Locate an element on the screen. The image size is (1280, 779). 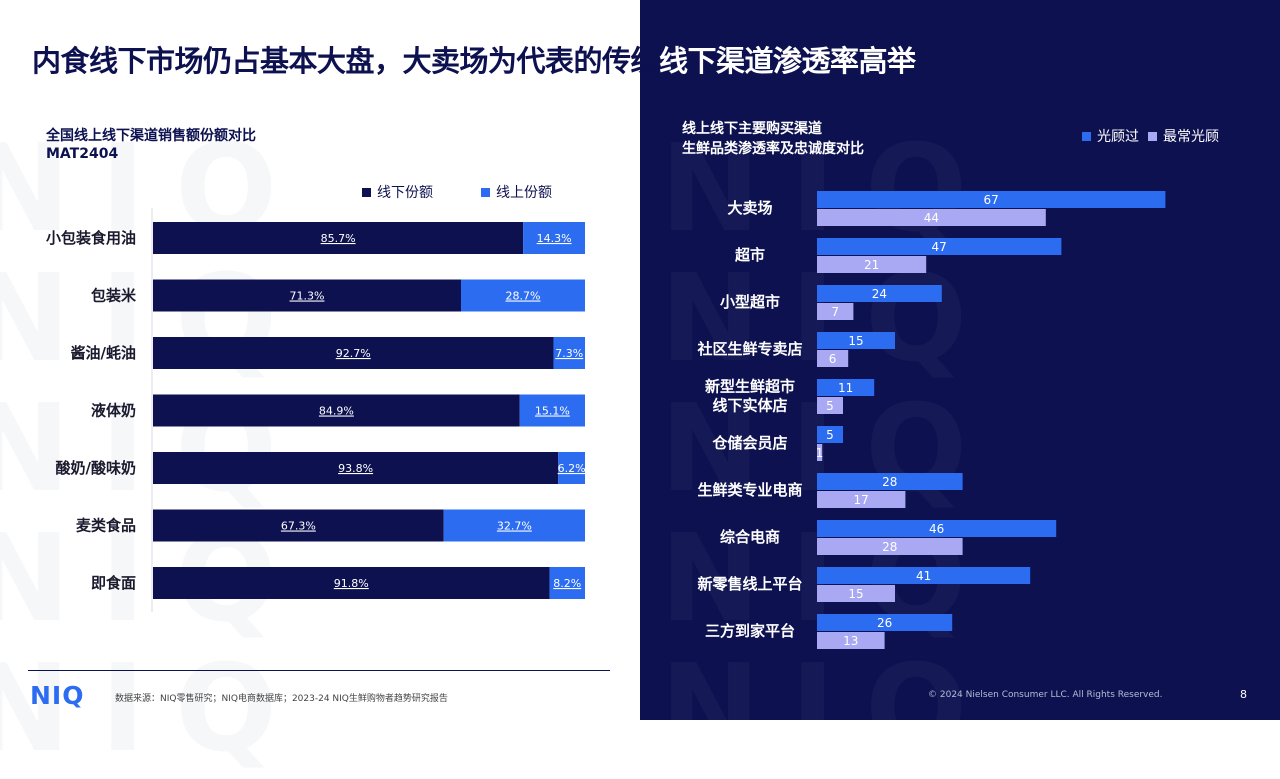
category-label: 仓储会员店 is located at coordinates (749, 443).